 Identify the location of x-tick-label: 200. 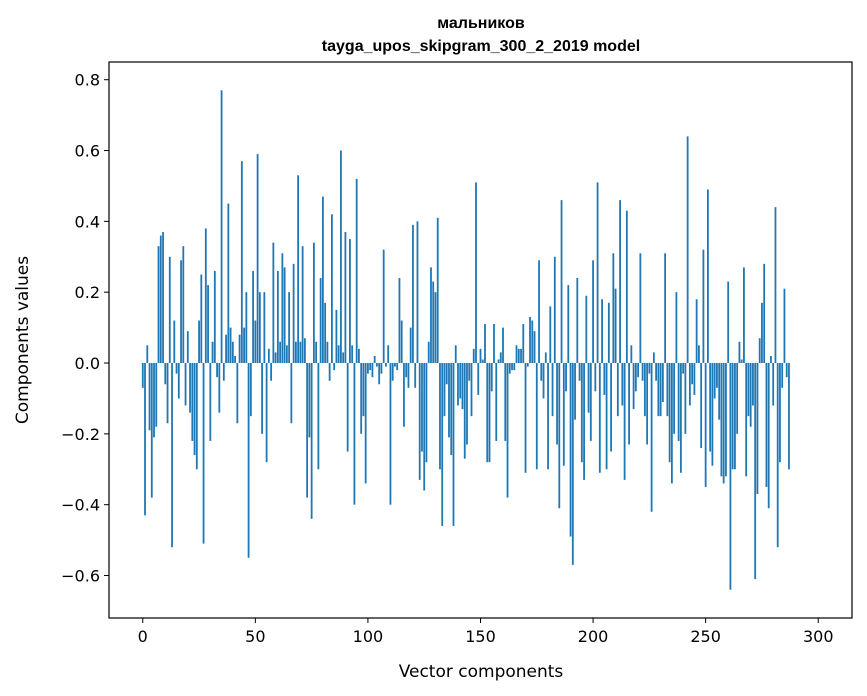
(593, 636).